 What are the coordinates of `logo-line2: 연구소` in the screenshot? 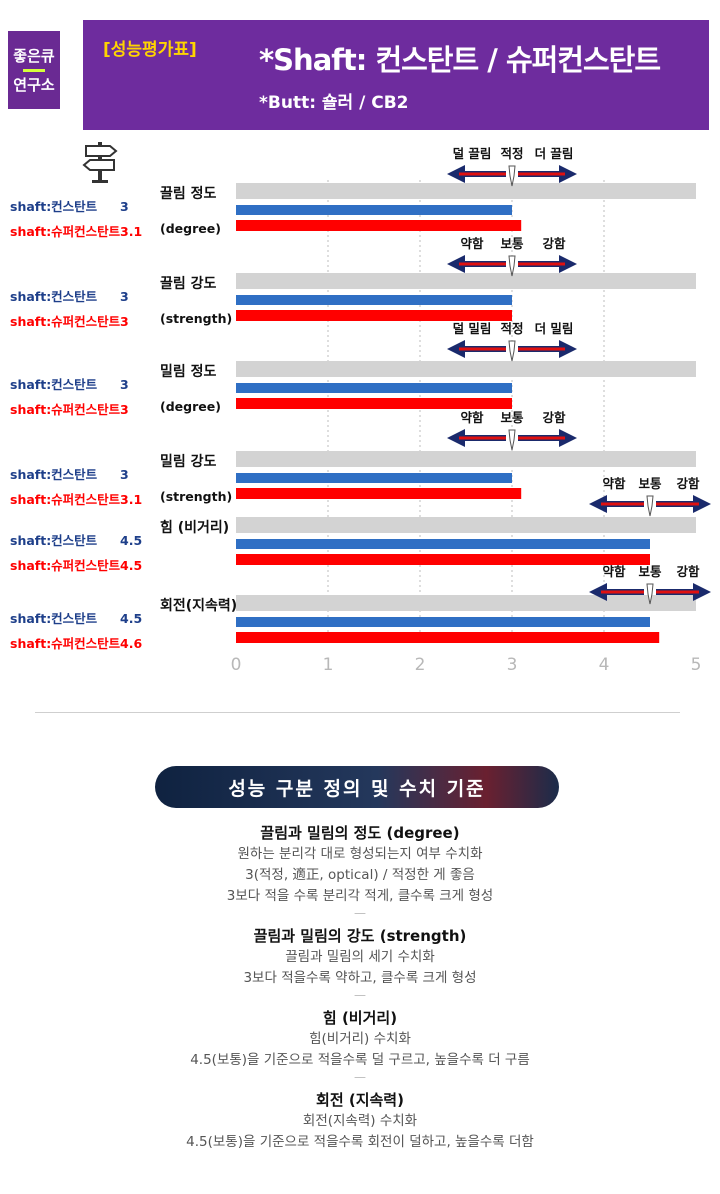 It's located at (34, 84).